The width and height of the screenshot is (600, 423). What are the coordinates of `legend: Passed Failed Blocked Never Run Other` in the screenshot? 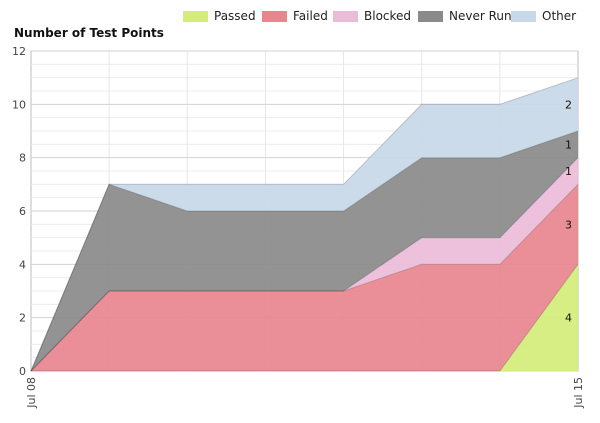 It's located at (300, 17).